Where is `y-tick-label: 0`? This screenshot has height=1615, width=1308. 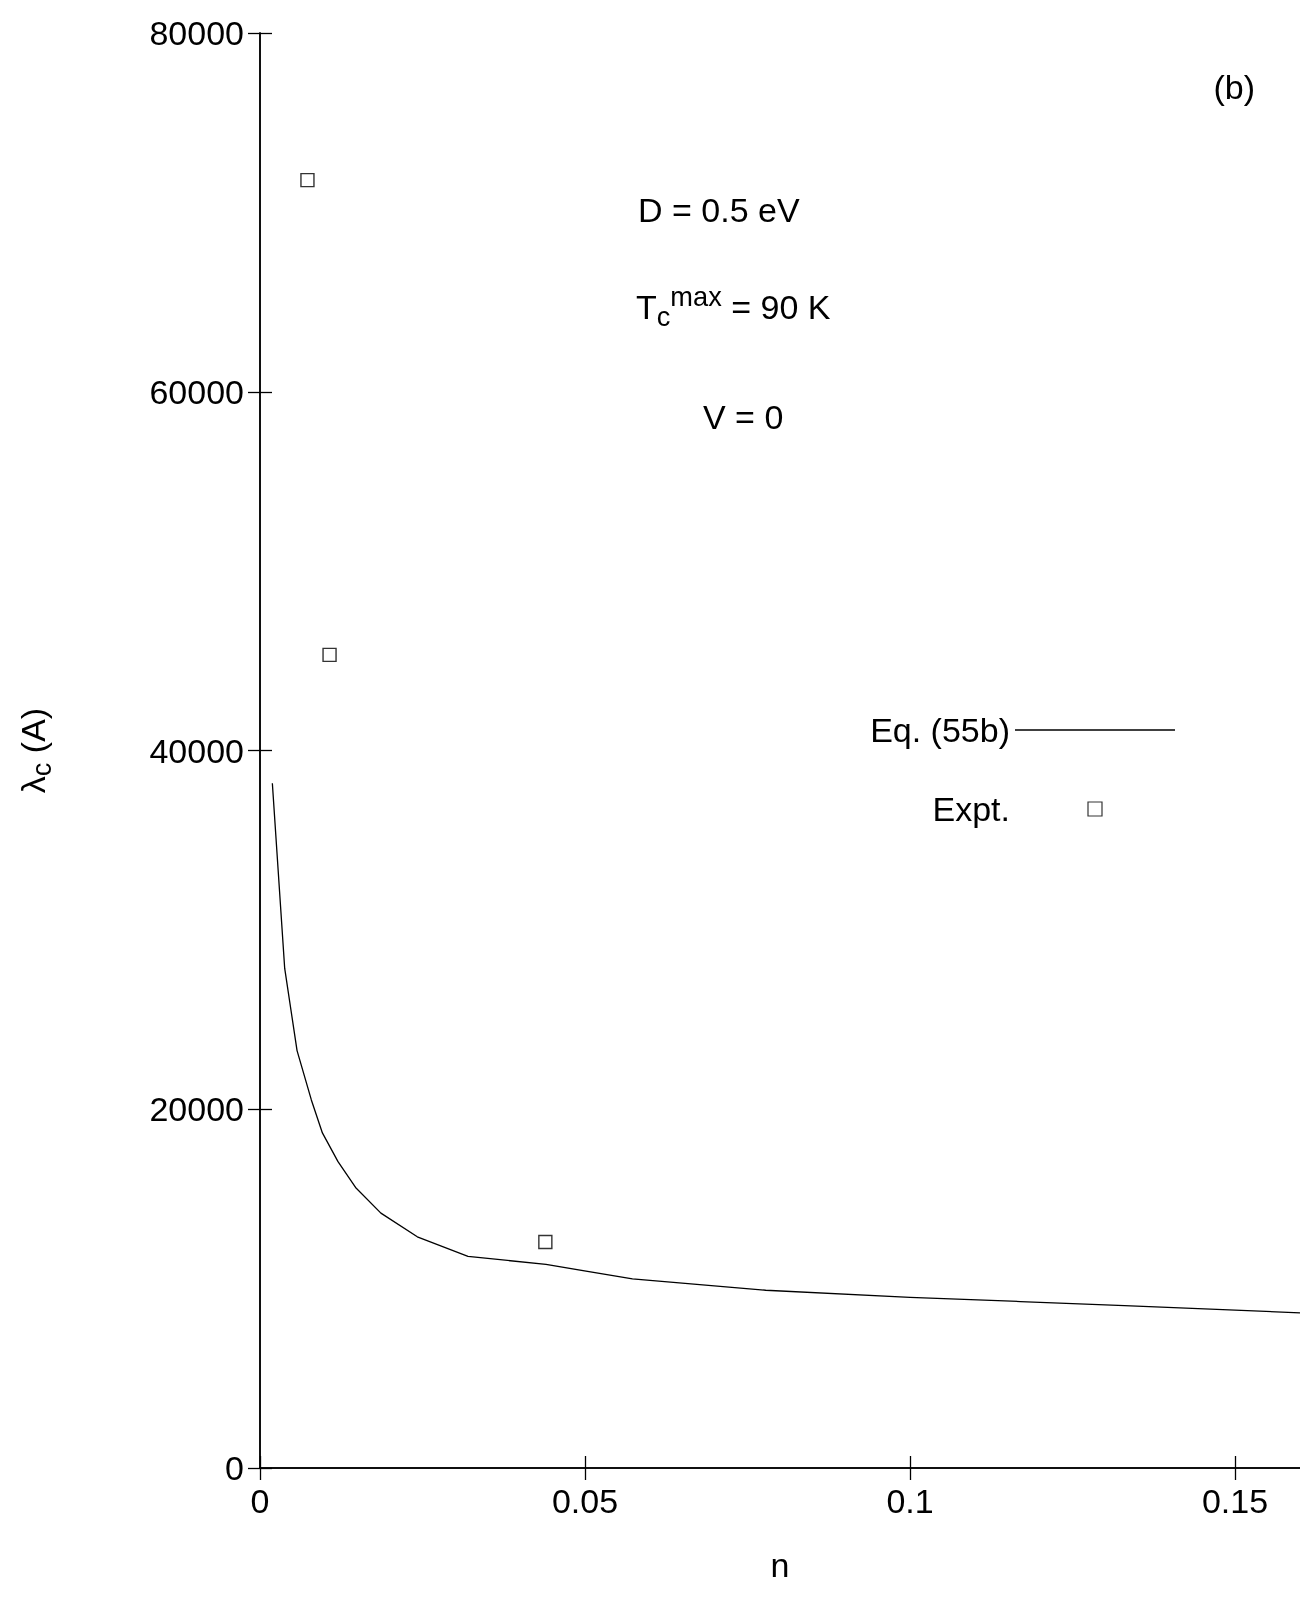 y-tick-label: 0 is located at coordinates (234, 1468).